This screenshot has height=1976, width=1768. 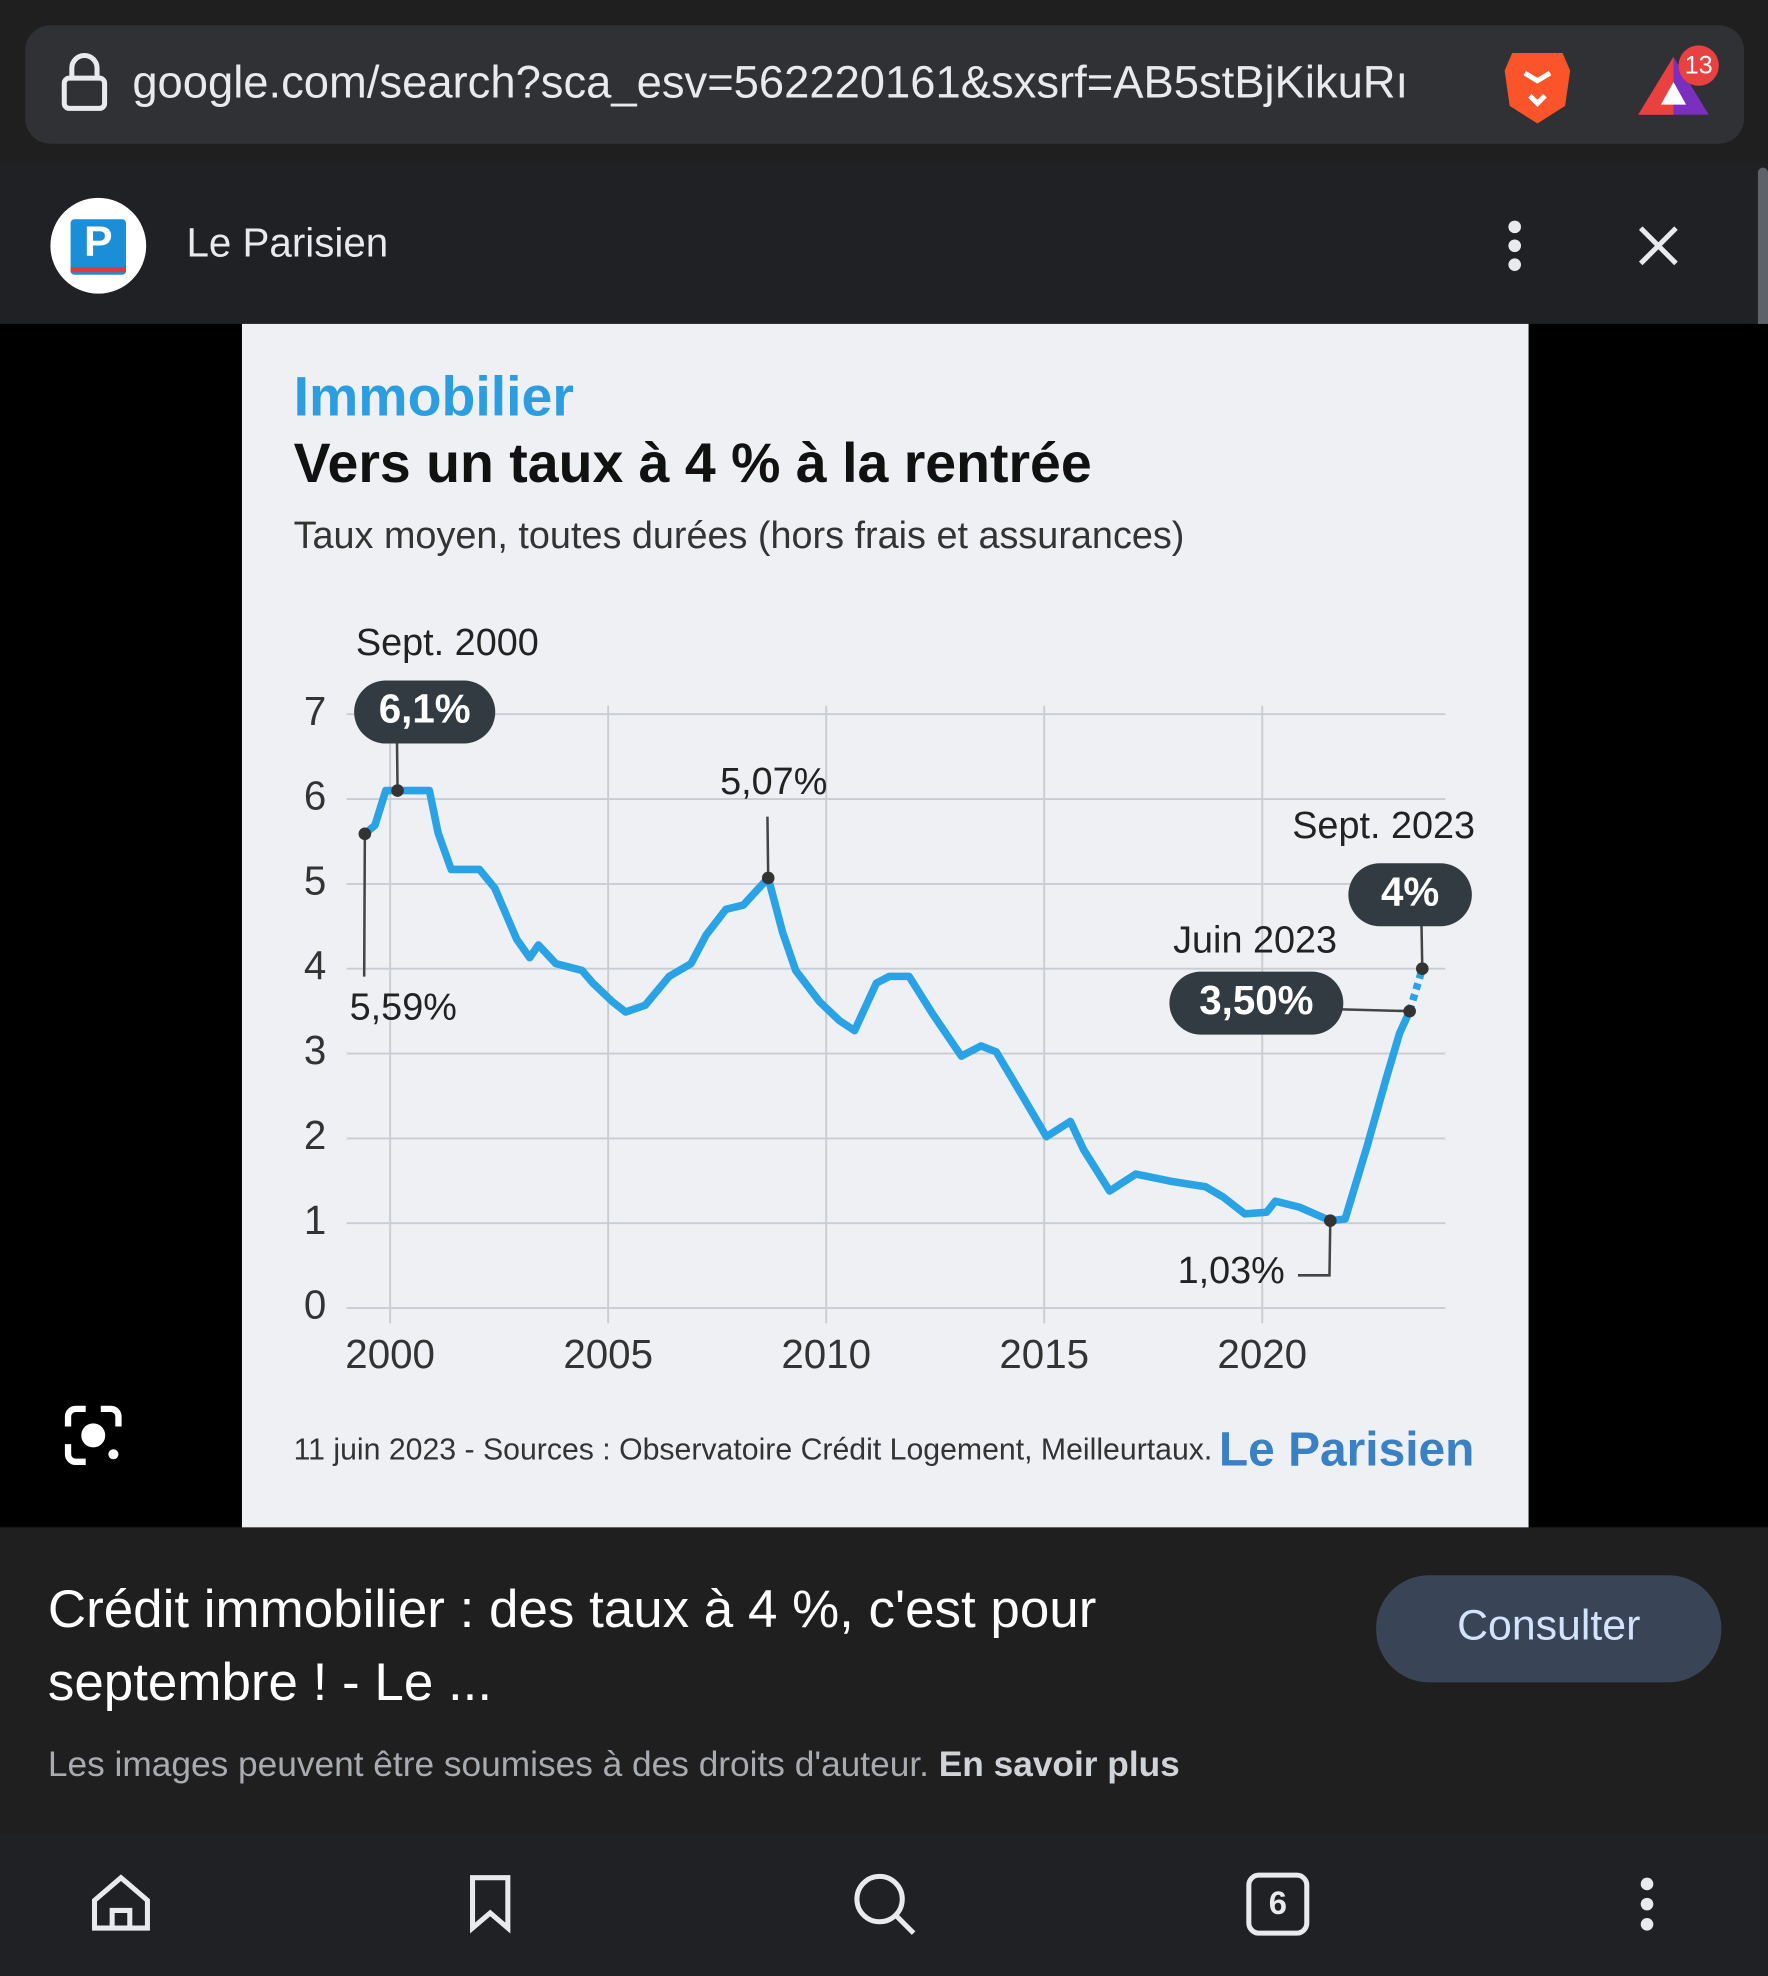 What do you see at coordinates (1262, 1354) in the screenshot?
I see `x-tick-label: 2020` at bounding box center [1262, 1354].